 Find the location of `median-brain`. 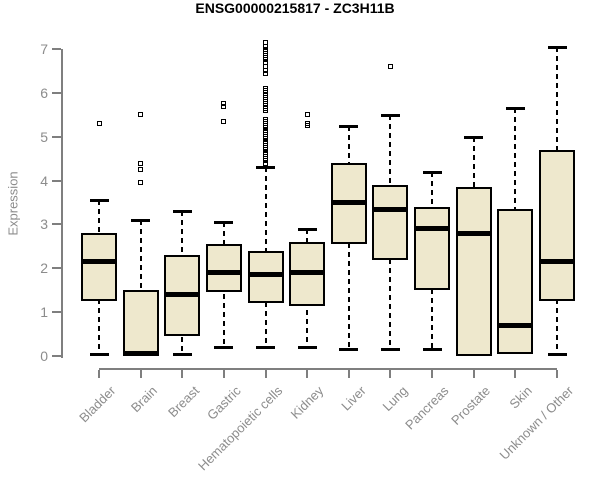

median-brain is located at coordinates (140, 354).